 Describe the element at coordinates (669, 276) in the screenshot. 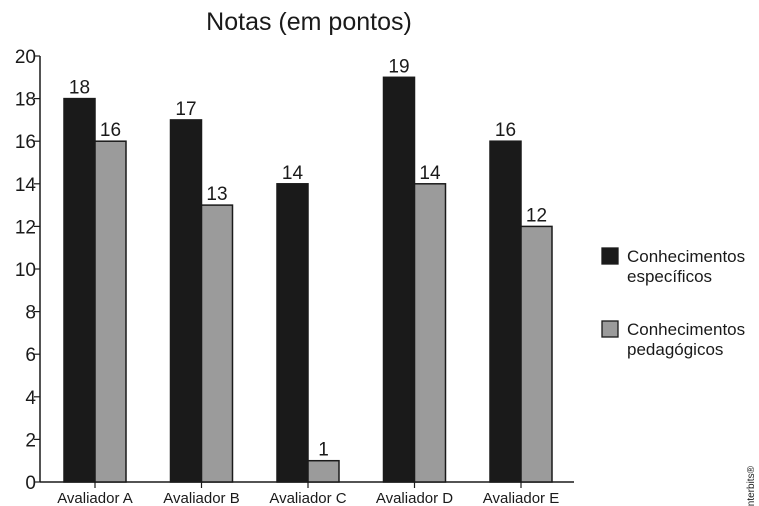

I see `legend-label: específicos` at that location.